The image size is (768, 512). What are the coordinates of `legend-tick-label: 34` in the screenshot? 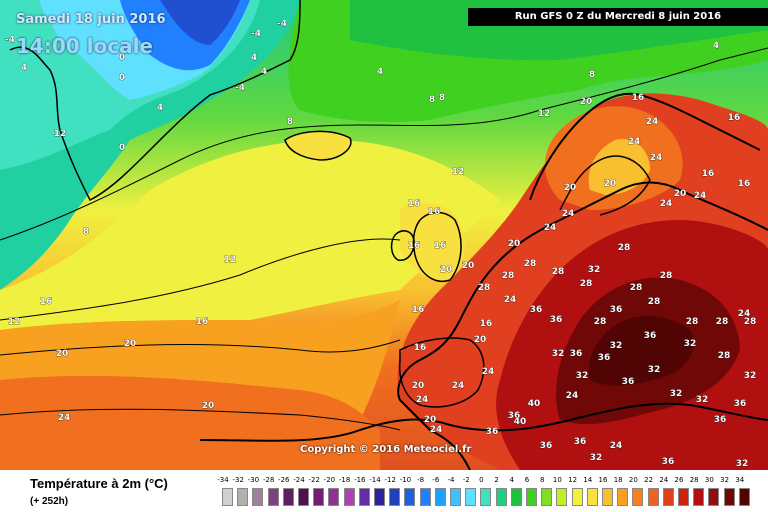 It's located at (740, 480).